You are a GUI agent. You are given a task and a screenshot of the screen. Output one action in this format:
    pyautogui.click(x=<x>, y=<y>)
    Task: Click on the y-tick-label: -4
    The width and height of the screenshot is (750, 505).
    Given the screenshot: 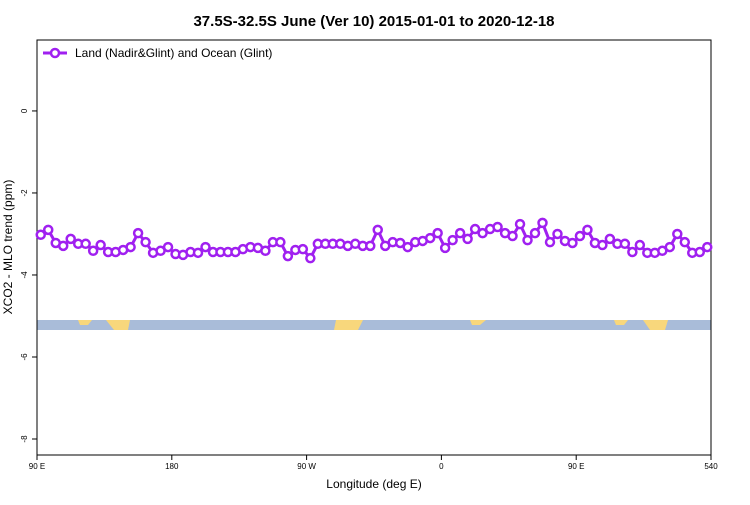 What is the action you would take?
    pyautogui.click(x=24, y=275)
    